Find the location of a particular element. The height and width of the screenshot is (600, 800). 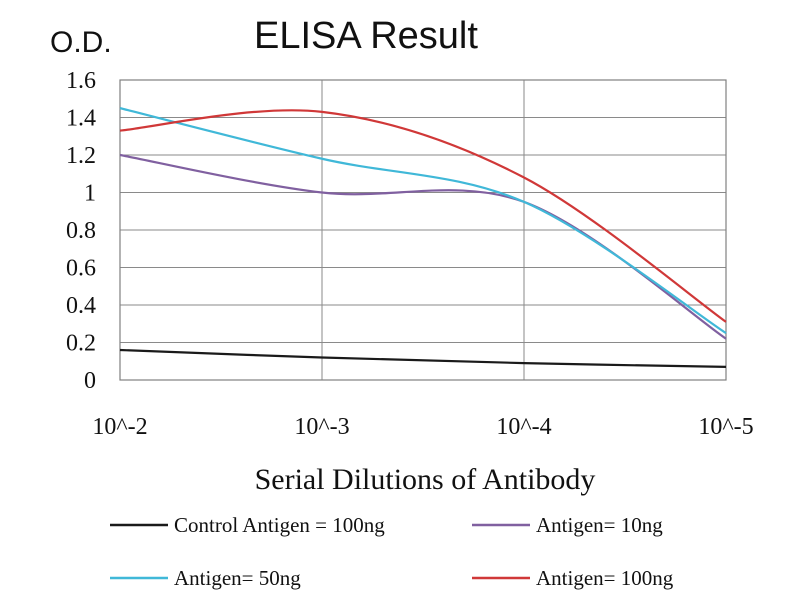

y-tick-label: 1.2 is located at coordinates (81, 156).